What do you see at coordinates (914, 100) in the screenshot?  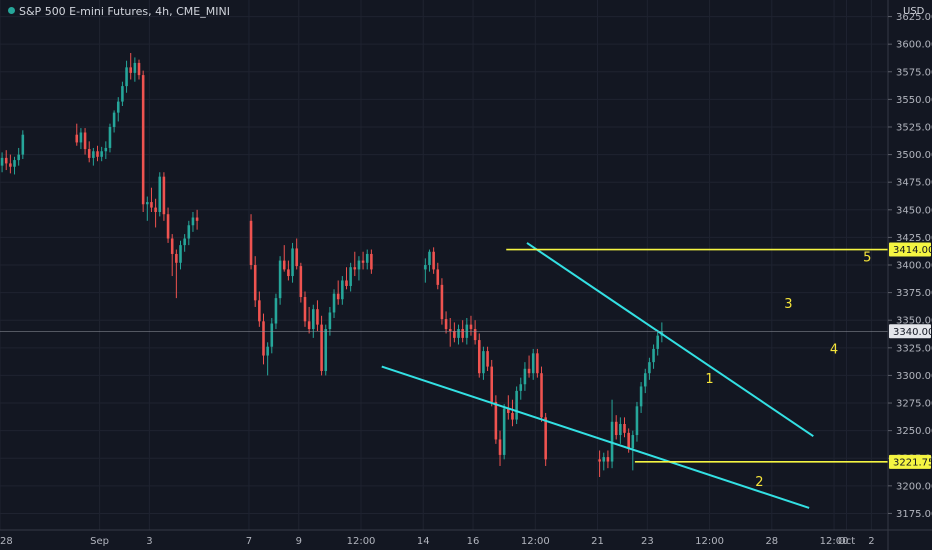 I see `price-tick-label: 3550.00` at bounding box center [914, 100].